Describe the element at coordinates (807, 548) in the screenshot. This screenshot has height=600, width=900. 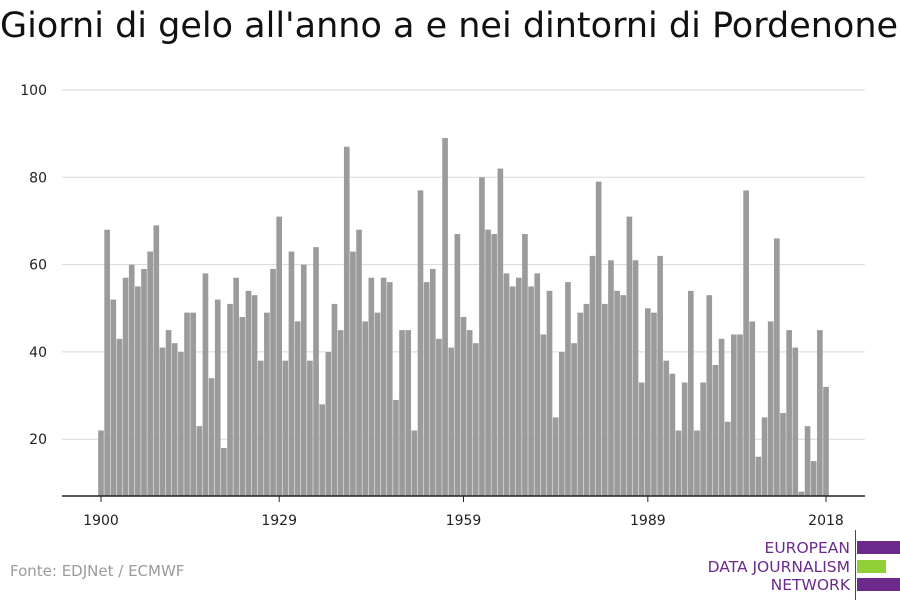
I see `logo-text-line1: EUROPEAN` at that location.